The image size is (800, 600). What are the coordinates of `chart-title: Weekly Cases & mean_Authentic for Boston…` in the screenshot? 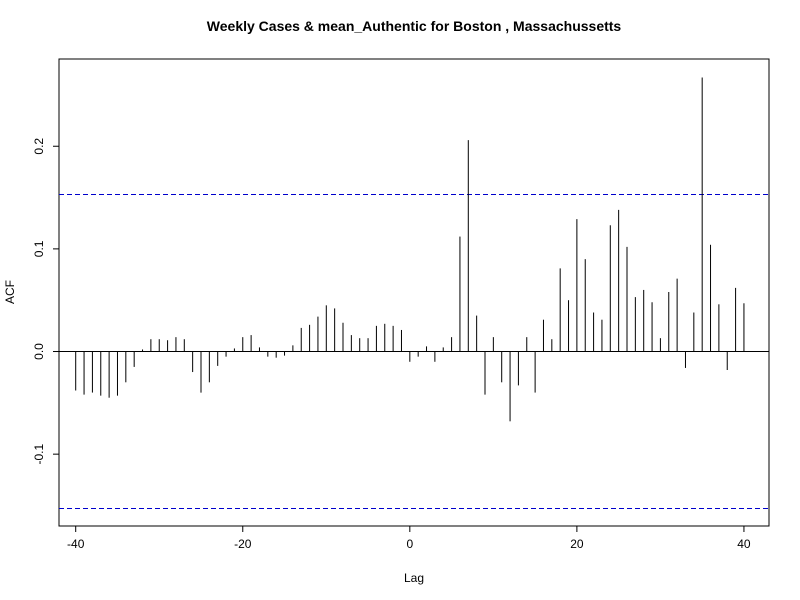 It's located at (414, 26).